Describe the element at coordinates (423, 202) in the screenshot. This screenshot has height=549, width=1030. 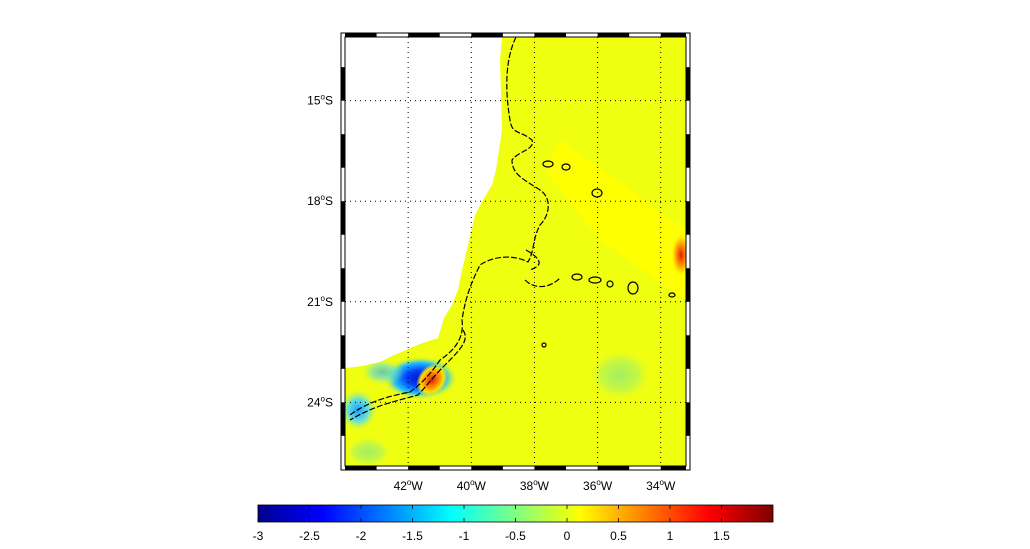
I see `land-mask` at that location.